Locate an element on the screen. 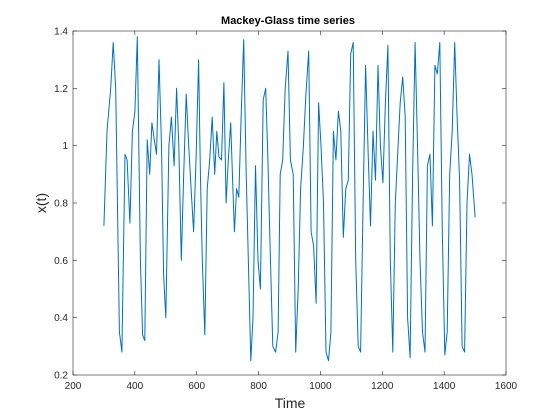 The height and width of the screenshot is (420, 560). x-tick-label: 400 is located at coordinates (135, 386).